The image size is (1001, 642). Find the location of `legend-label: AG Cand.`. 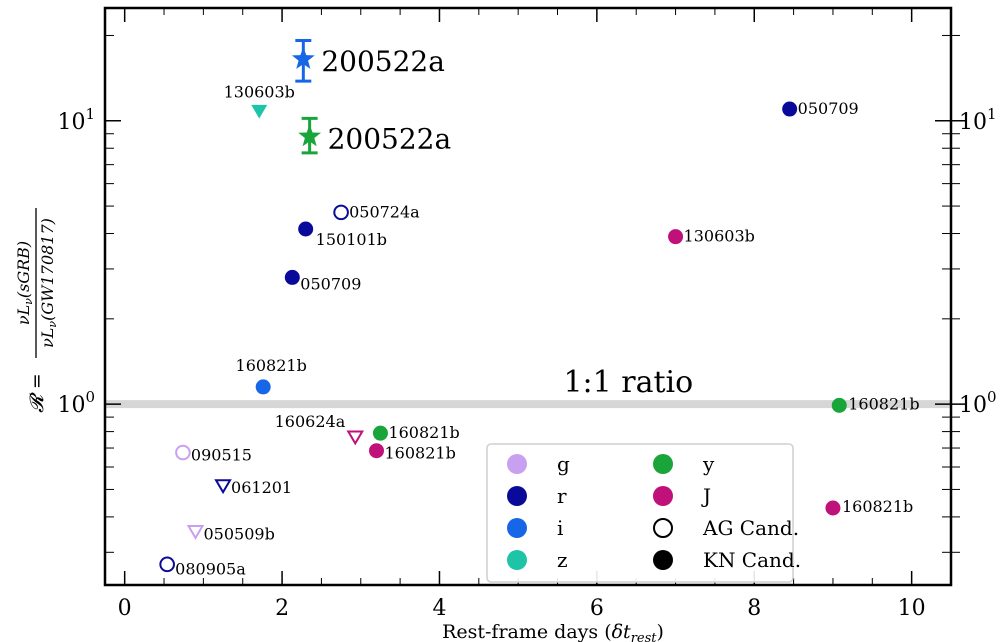

legend-label: AG Cand. is located at coordinates (750, 528).